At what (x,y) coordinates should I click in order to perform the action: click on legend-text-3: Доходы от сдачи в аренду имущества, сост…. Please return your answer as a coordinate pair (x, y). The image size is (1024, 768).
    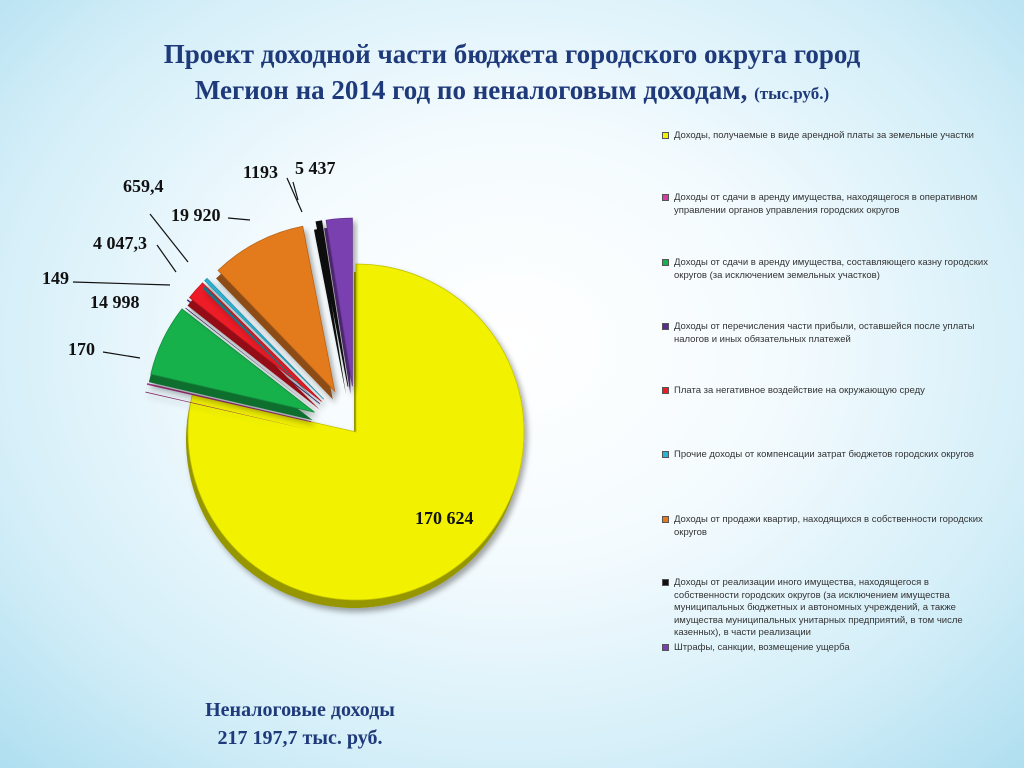
    Looking at the image, I should click on (831, 269).